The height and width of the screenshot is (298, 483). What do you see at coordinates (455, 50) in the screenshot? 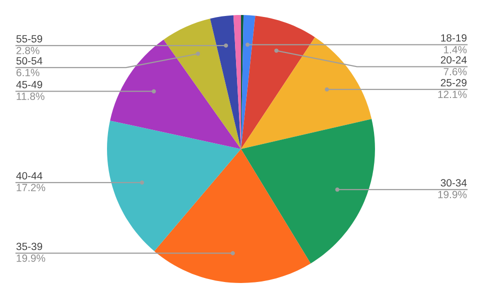
I see `data-label: 1.4%` at bounding box center [455, 50].